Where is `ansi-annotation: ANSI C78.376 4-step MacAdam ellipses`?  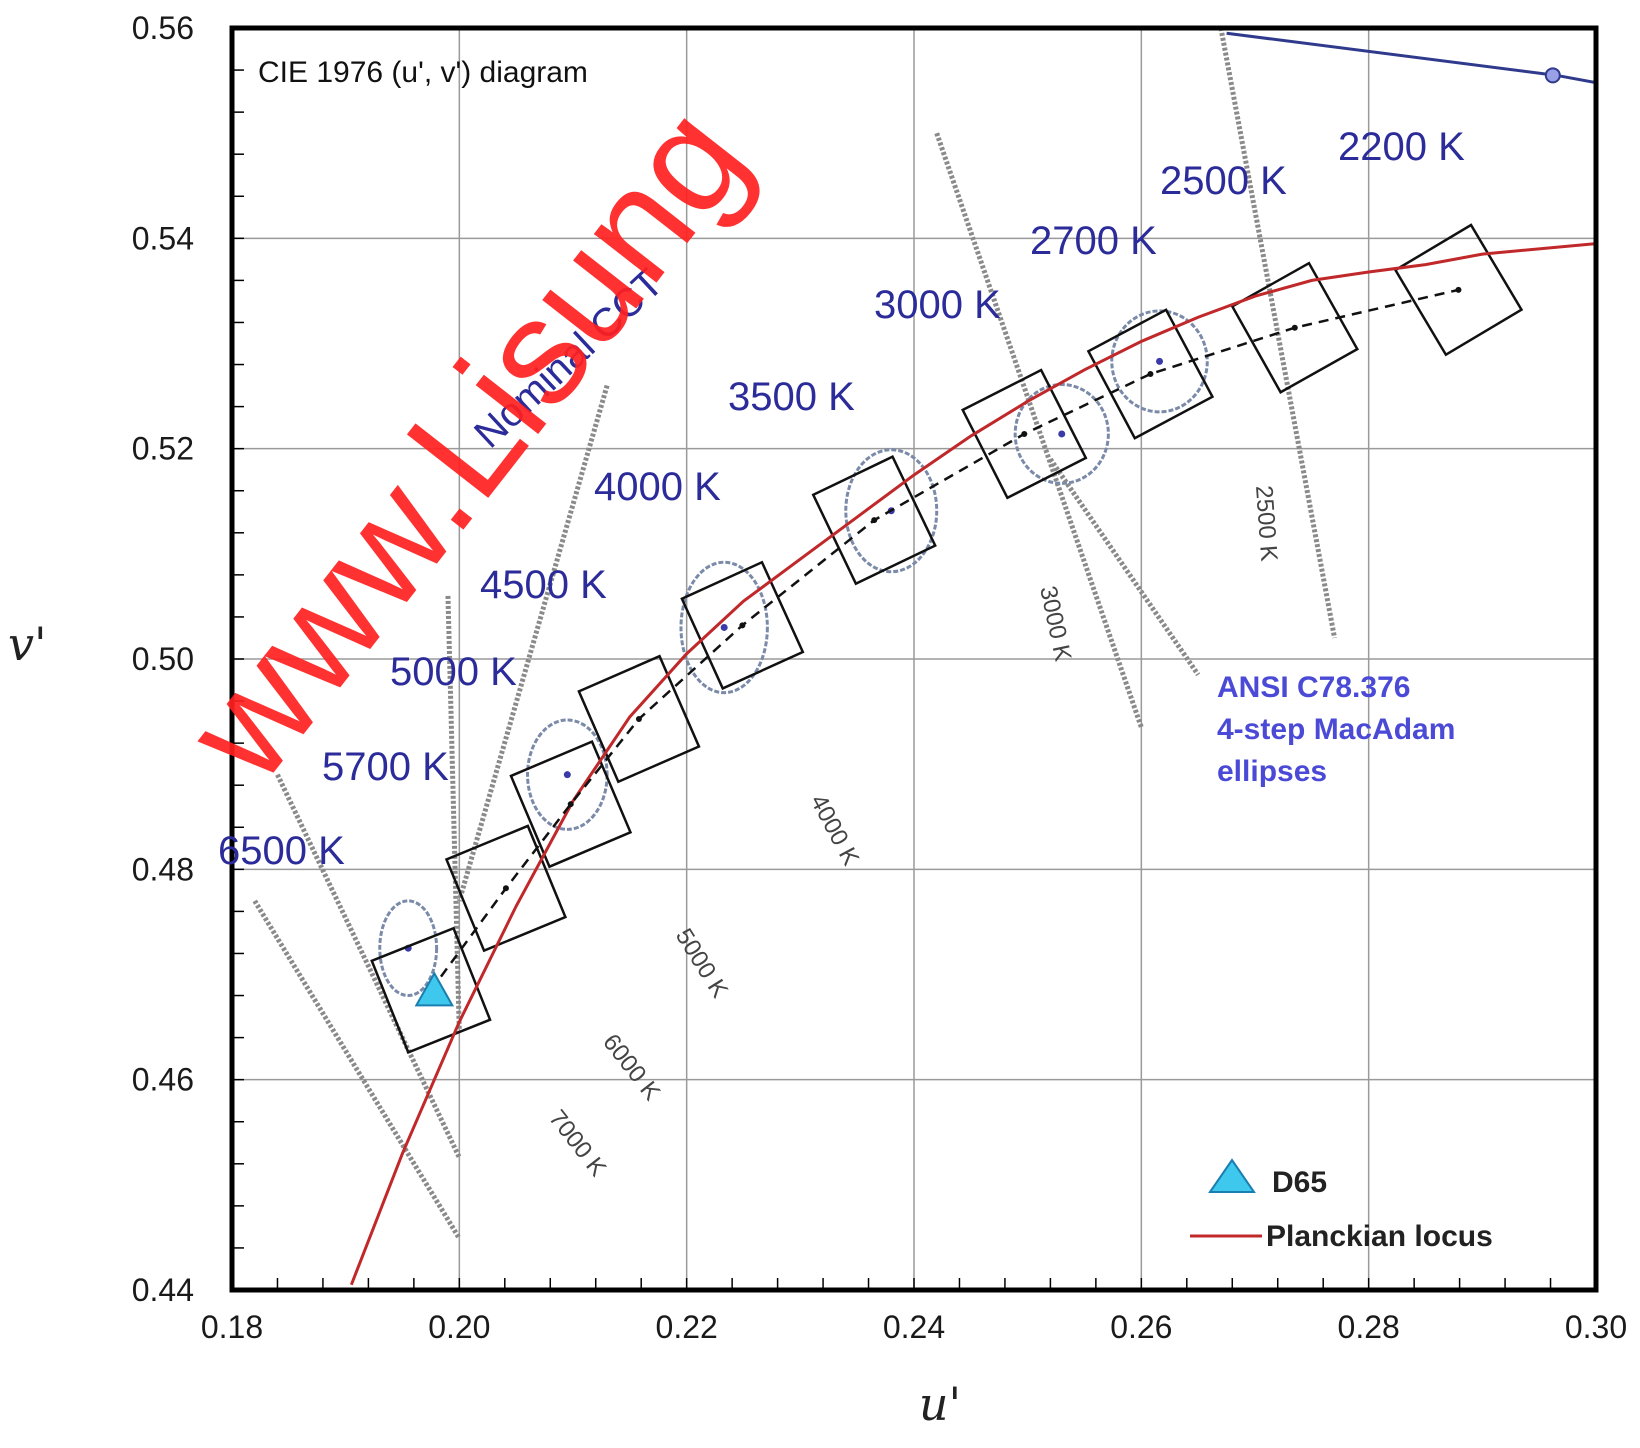 ansi-annotation: ANSI C78.376 4-step MacAdam ellipses is located at coordinates (1336, 729).